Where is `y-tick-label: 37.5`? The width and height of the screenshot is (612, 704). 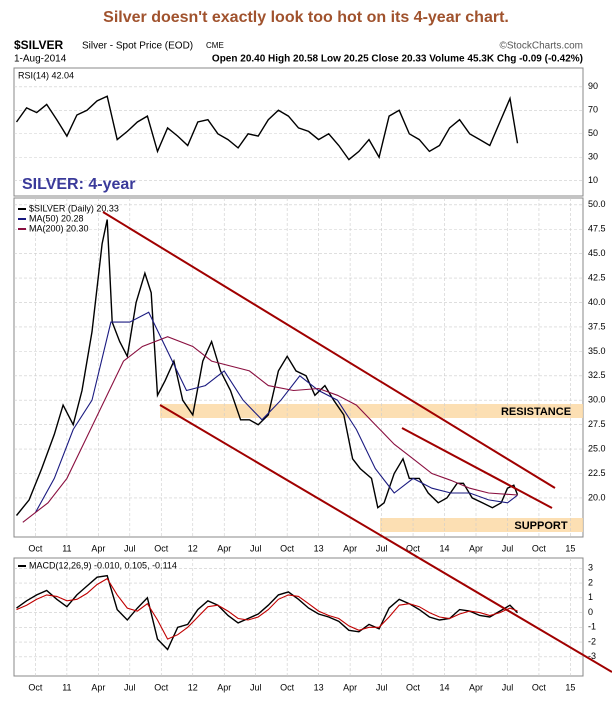 y-tick-label: 37.5 is located at coordinates (597, 326).